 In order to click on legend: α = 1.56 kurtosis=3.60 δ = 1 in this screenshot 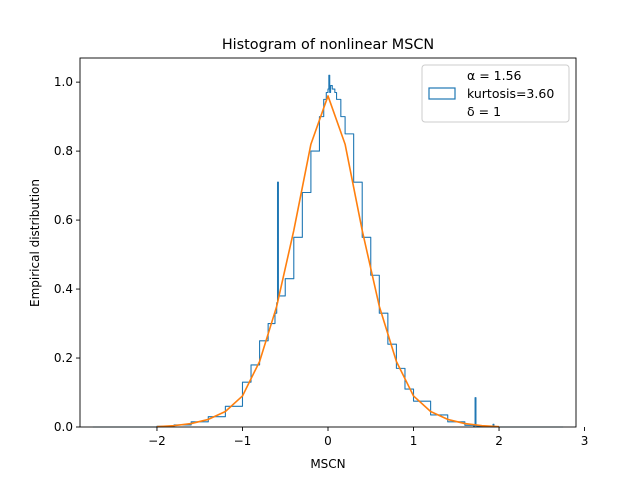, I will do `click(495, 93)`.